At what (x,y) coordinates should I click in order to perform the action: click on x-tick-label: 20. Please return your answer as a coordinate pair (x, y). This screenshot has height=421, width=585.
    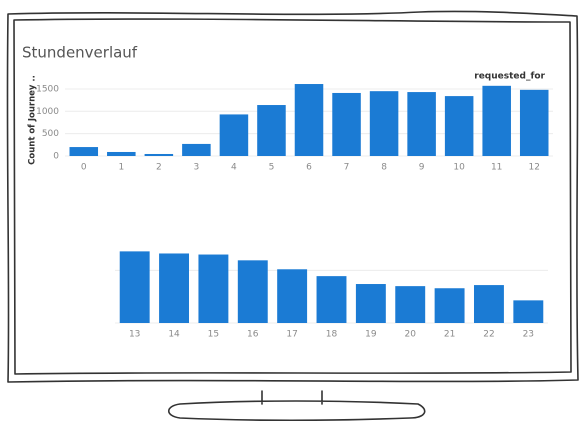
    Looking at the image, I should click on (411, 335).